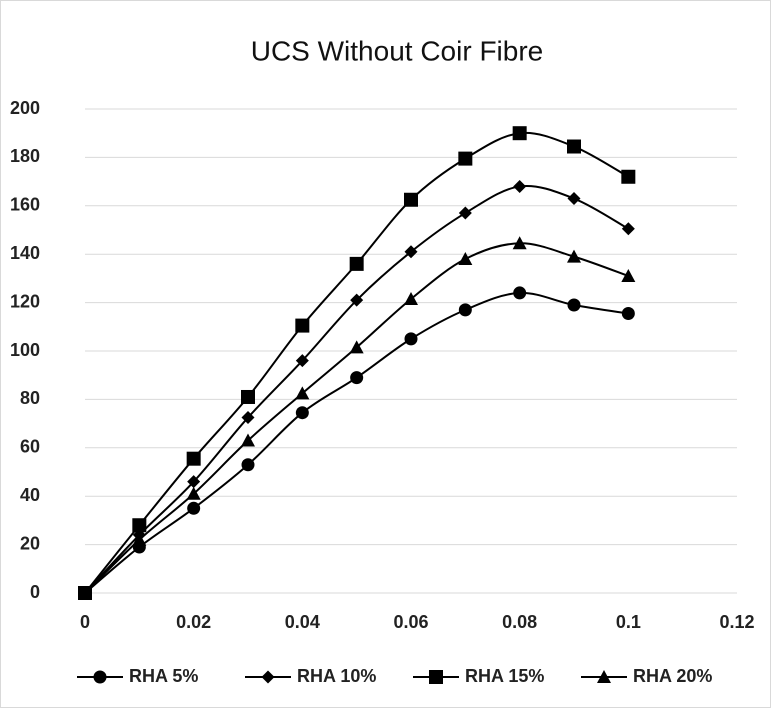 The image size is (772, 714). I want to click on y-tick-label: 80, so click(30, 398).